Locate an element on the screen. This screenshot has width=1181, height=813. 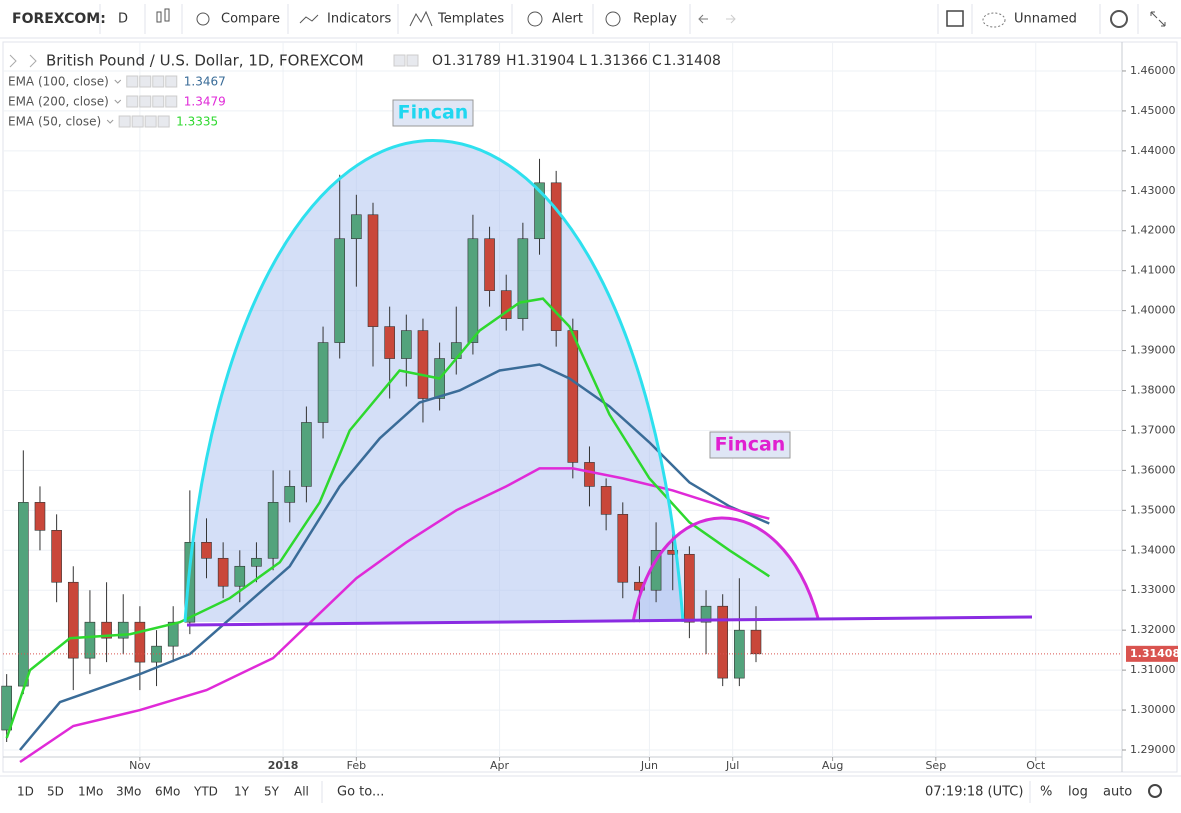
legend-name: EMA (200, close) is located at coordinates (58, 102).